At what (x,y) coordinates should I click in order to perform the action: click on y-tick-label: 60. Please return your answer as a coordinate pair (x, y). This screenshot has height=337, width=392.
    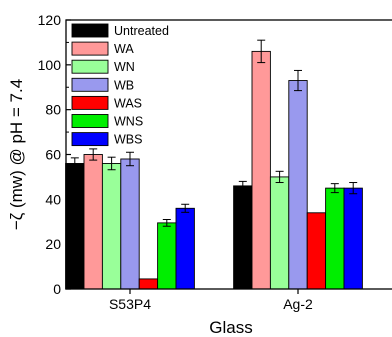
    Looking at the image, I should click on (53, 155).